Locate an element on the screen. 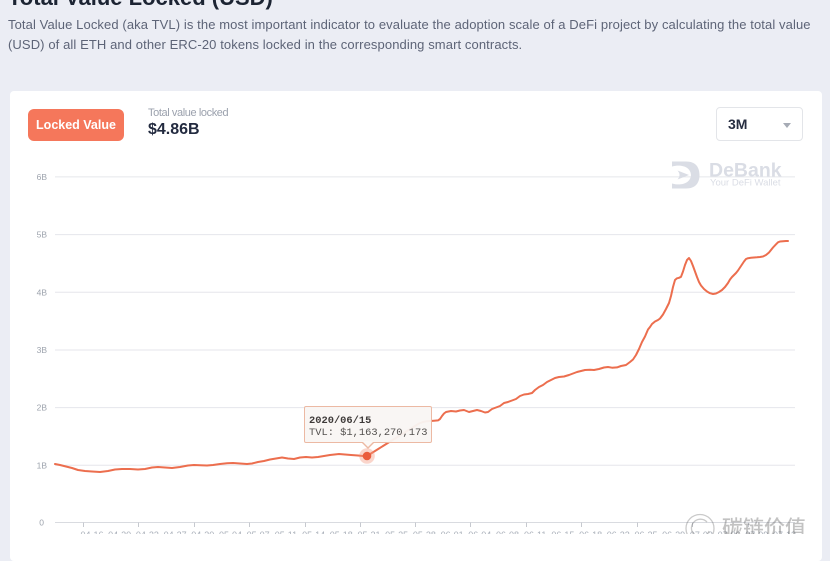  svg-text: 04-23 is located at coordinates (147, 532).